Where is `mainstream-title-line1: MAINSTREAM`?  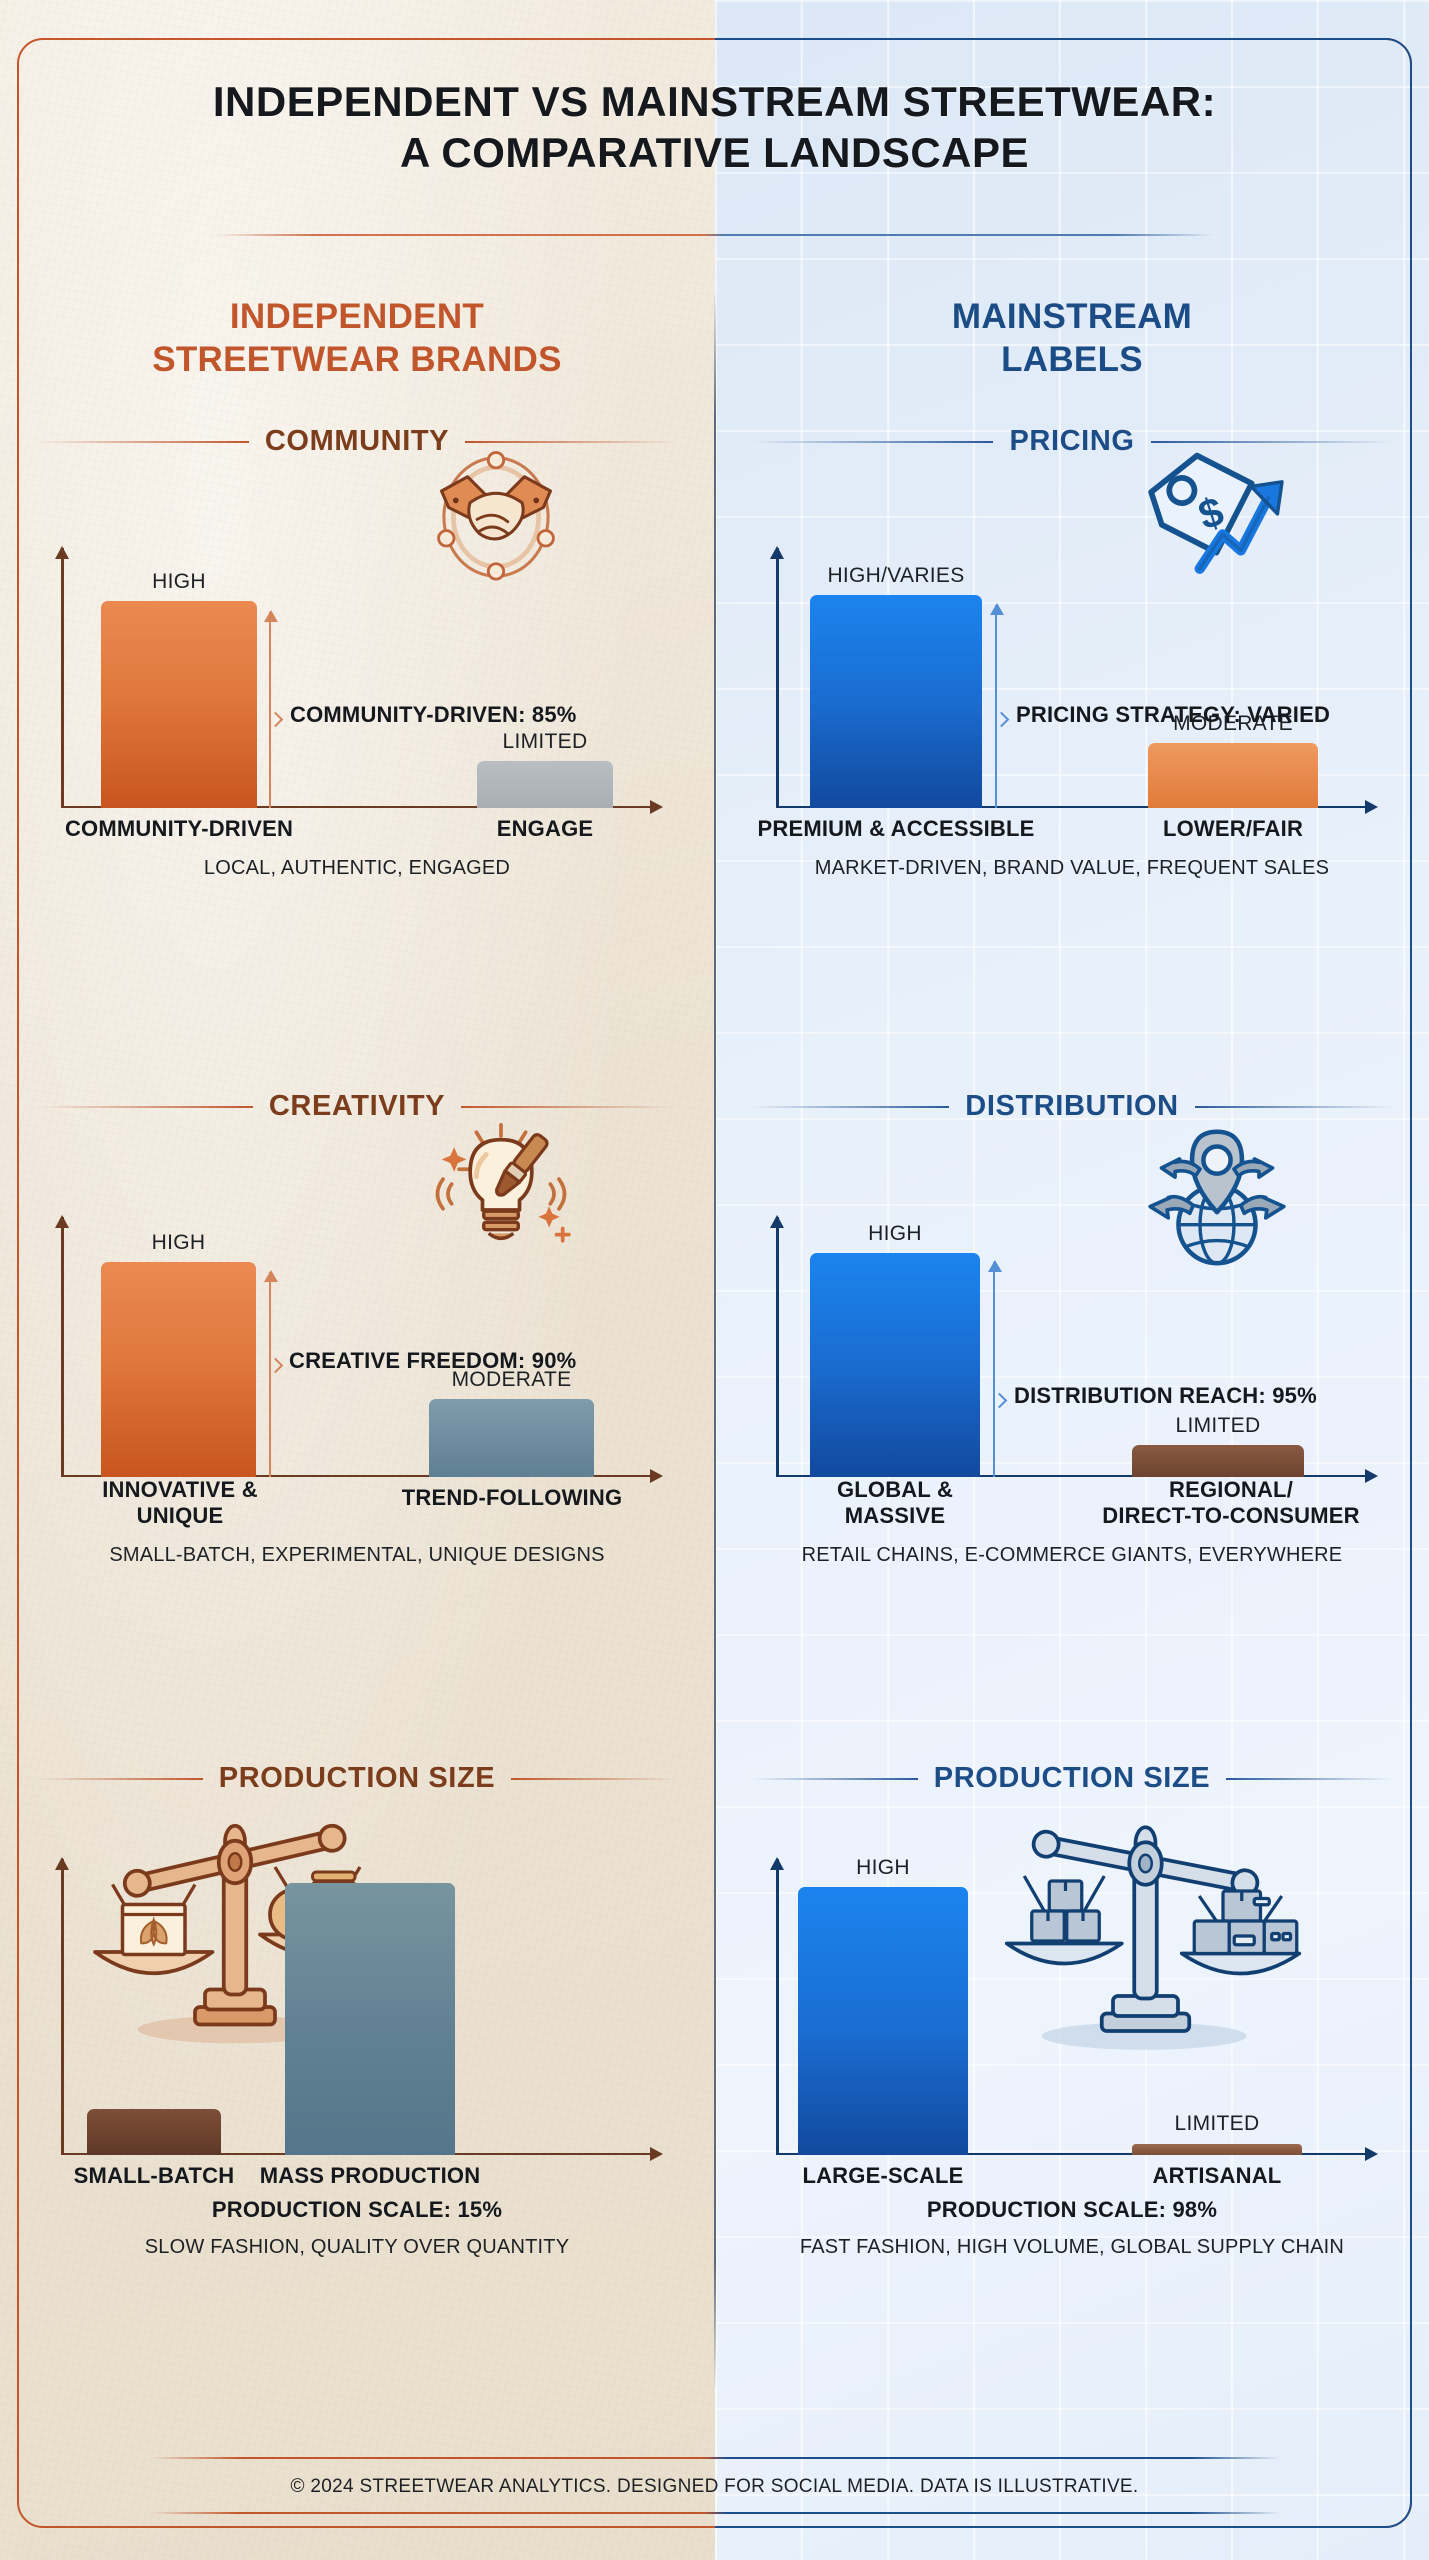 mainstream-title-line1: MAINSTREAM is located at coordinates (1072, 316).